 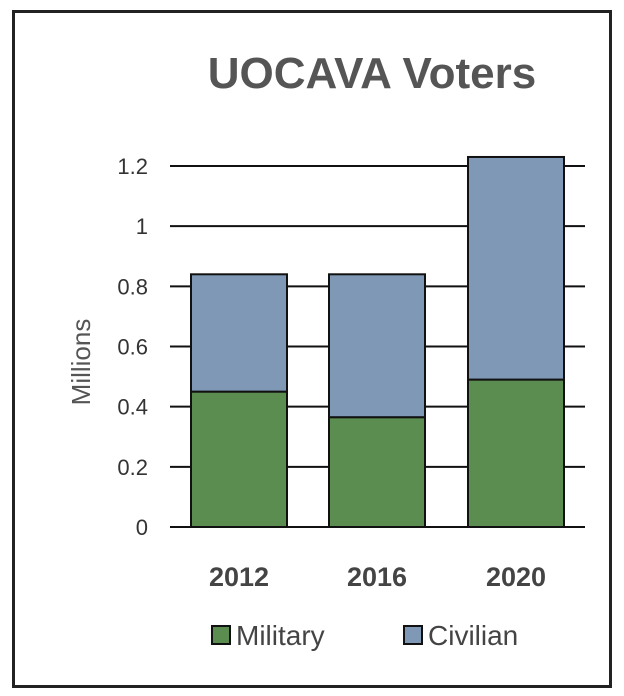 I want to click on y-tick-label: 0, so click(x=142, y=527).